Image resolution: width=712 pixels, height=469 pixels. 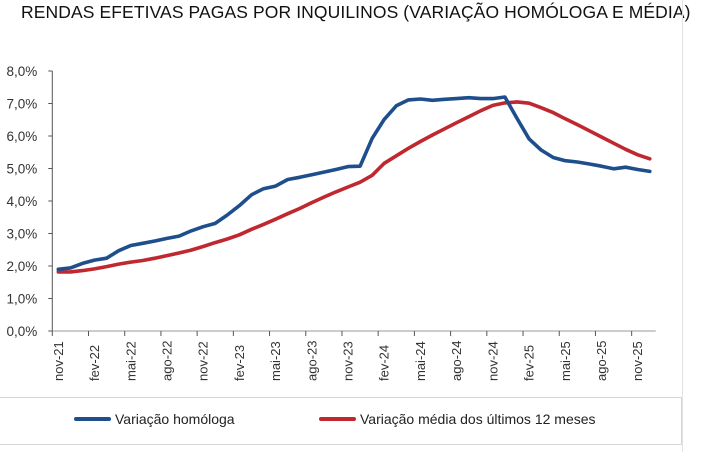 What do you see at coordinates (478, 419) in the screenshot?
I see `legend-label: Variação média dos últimos 12 meses` at bounding box center [478, 419].